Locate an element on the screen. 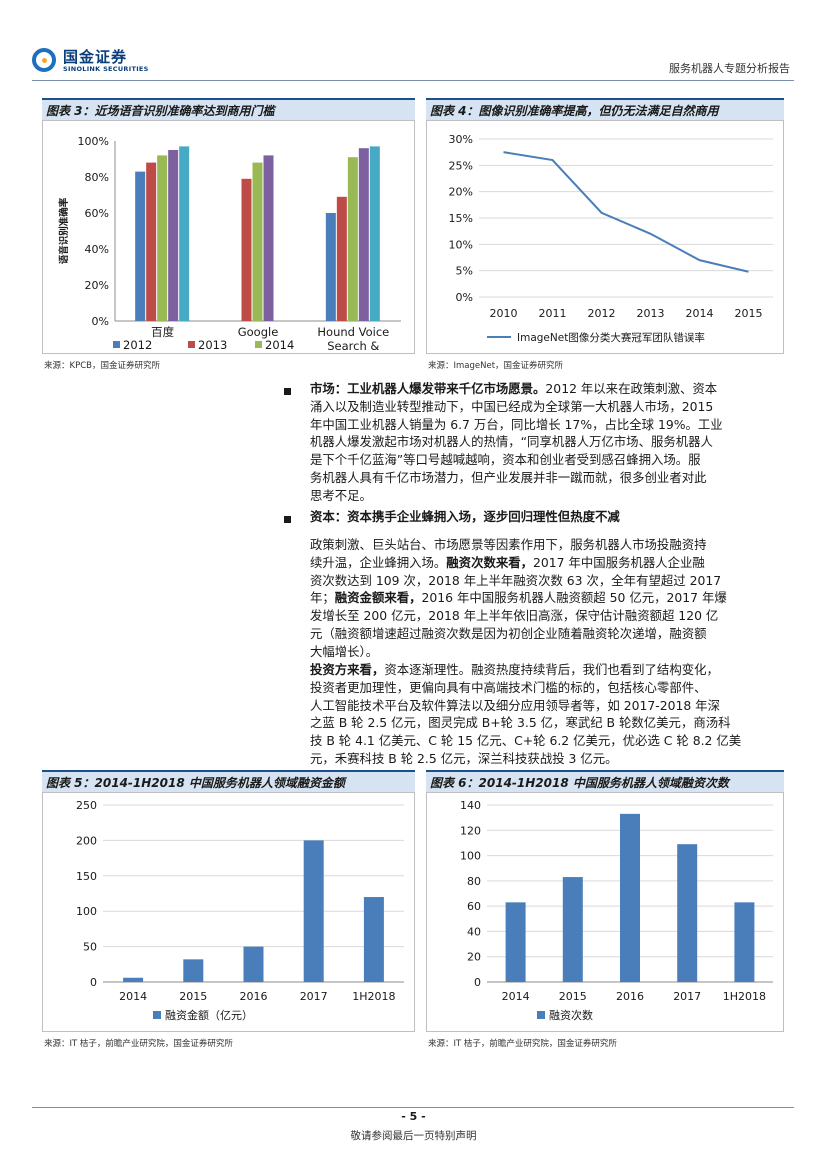  figure-5-source: 来源：IT 桔子，前瞻产业研究院，国金证券研究所 is located at coordinates (138, 1044).